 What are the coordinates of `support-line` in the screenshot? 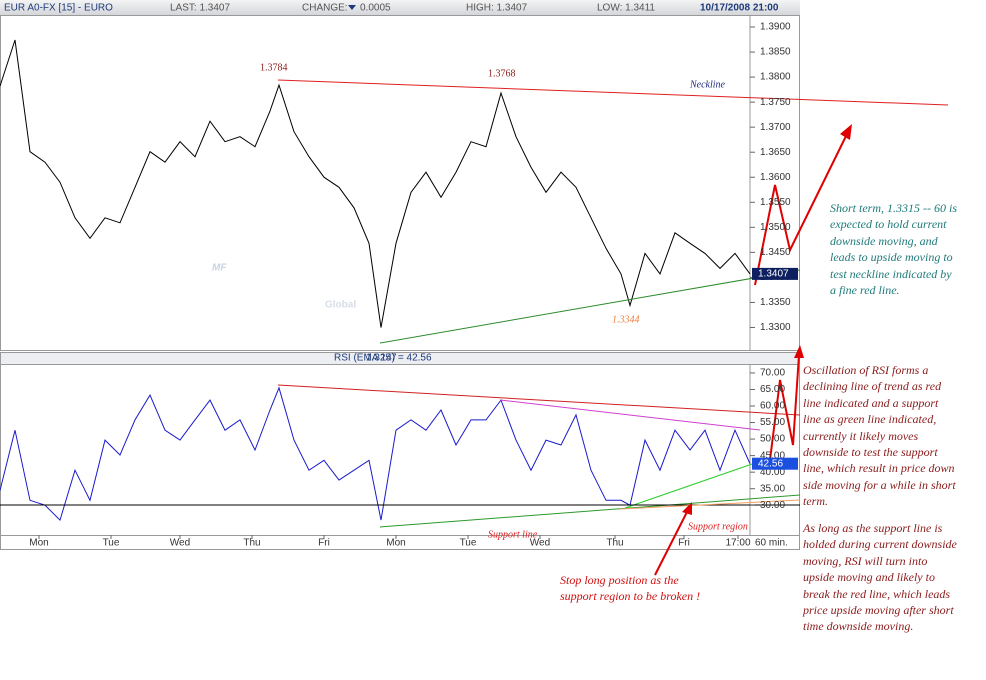 It's located at (590, 306).